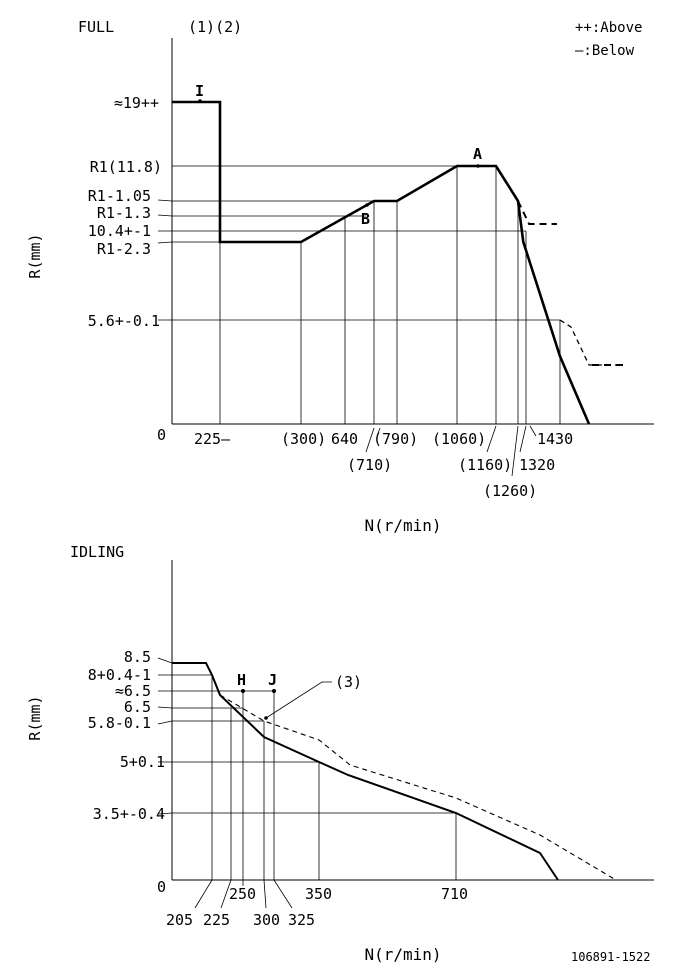  I want to click on x-label-225: 225—, so click(212, 439).